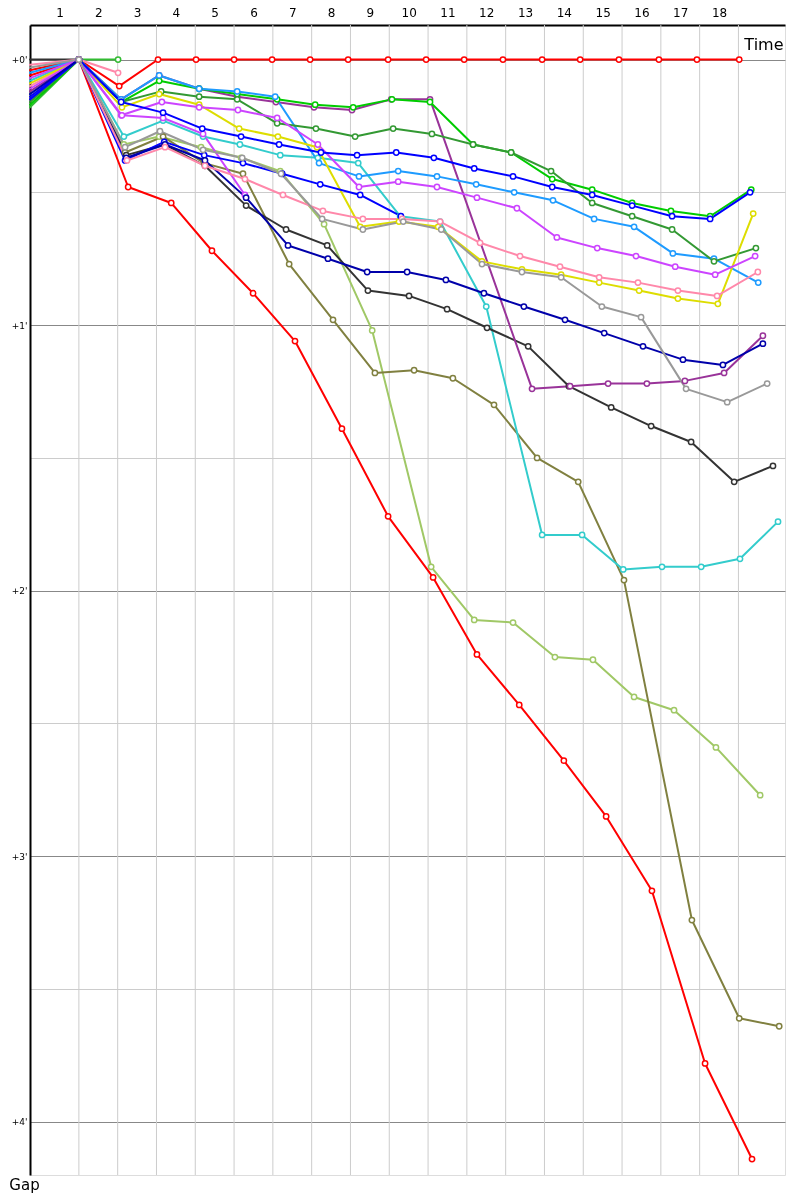 The height and width of the screenshot is (1200, 800). What do you see at coordinates (642, 12) in the screenshot?
I see `x-tick-label: 16` at bounding box center [642, 12].